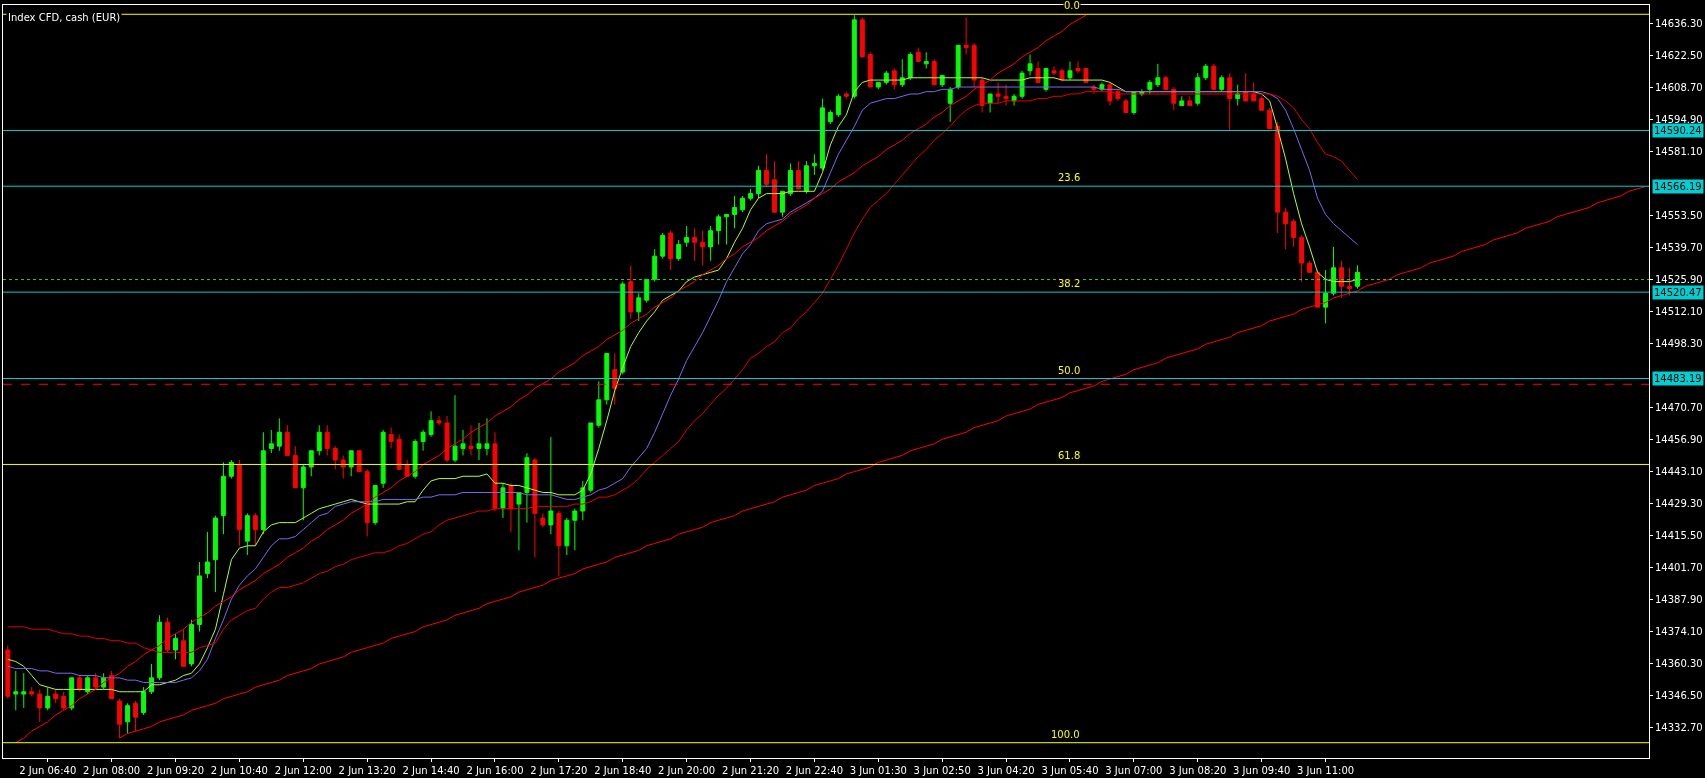 The height and width of the screenshot is (778, 1705). I want to click on text: Index CFD, cash (EUR), so click(64, 17).